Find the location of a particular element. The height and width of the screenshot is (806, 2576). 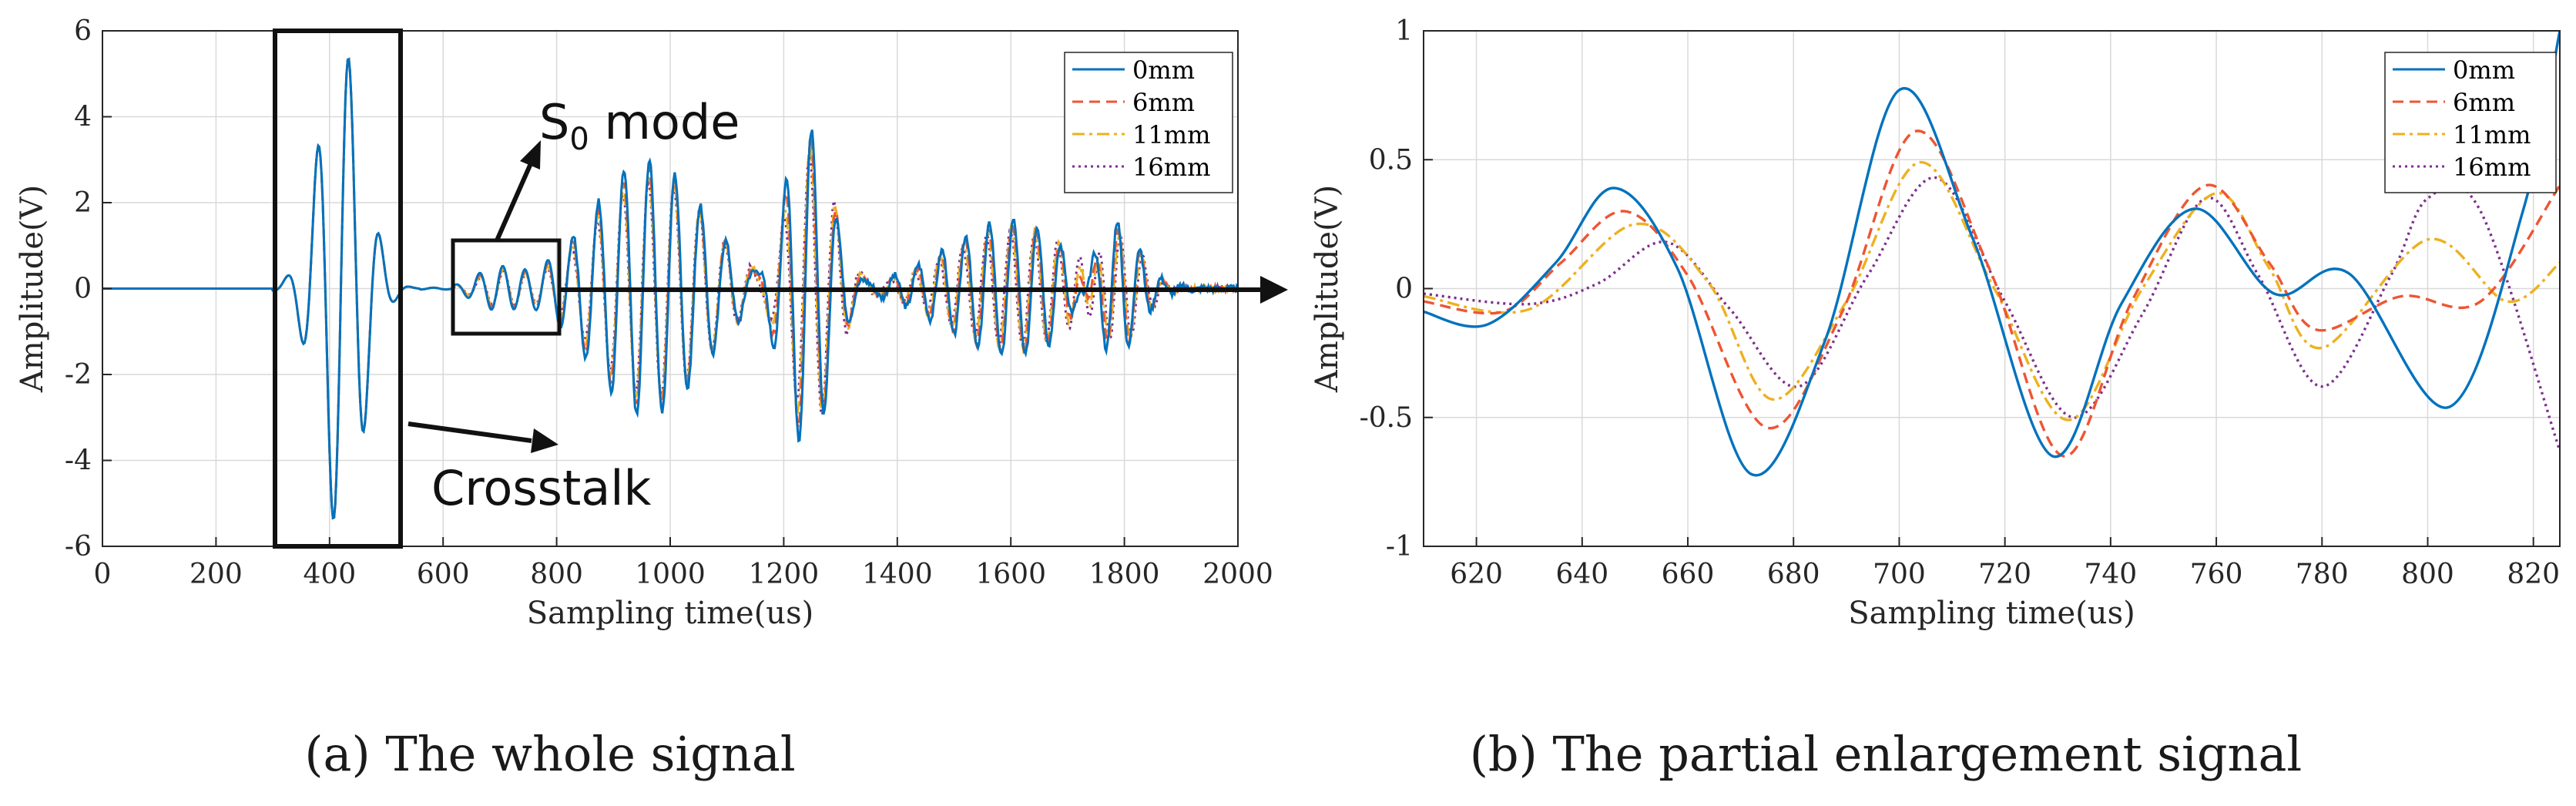

x-axis-label-a: Sampling time(us) is located at coordinates (670, 613).